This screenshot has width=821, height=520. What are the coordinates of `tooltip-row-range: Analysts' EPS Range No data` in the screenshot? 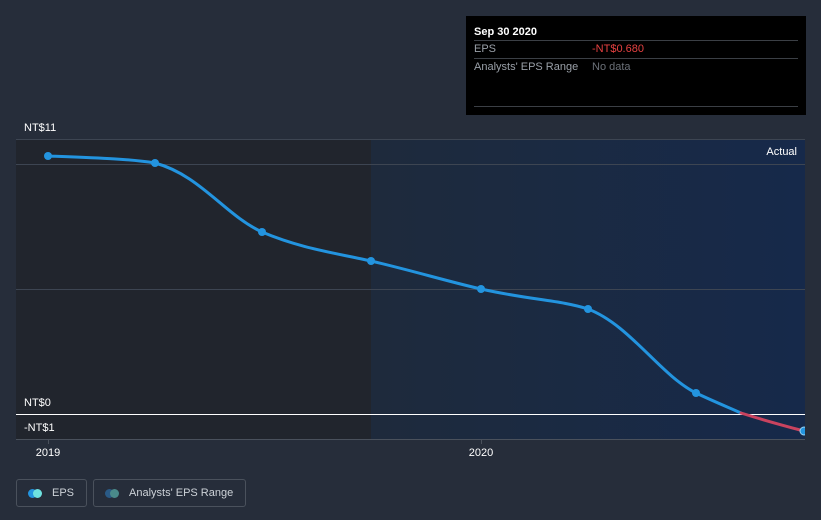 It's located at (636, 67).